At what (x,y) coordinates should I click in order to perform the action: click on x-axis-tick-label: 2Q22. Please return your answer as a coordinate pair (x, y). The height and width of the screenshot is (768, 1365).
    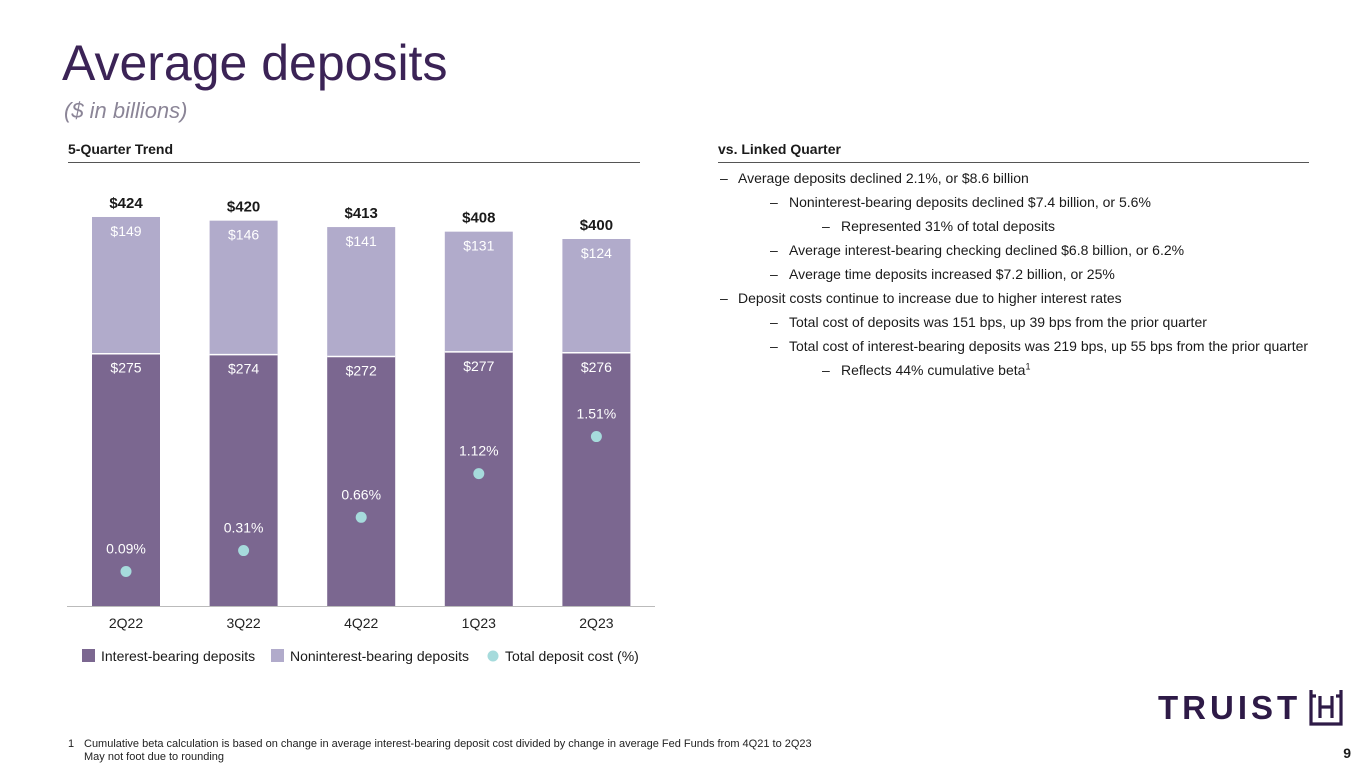
    Looking at the image, I should click on (126, 623).